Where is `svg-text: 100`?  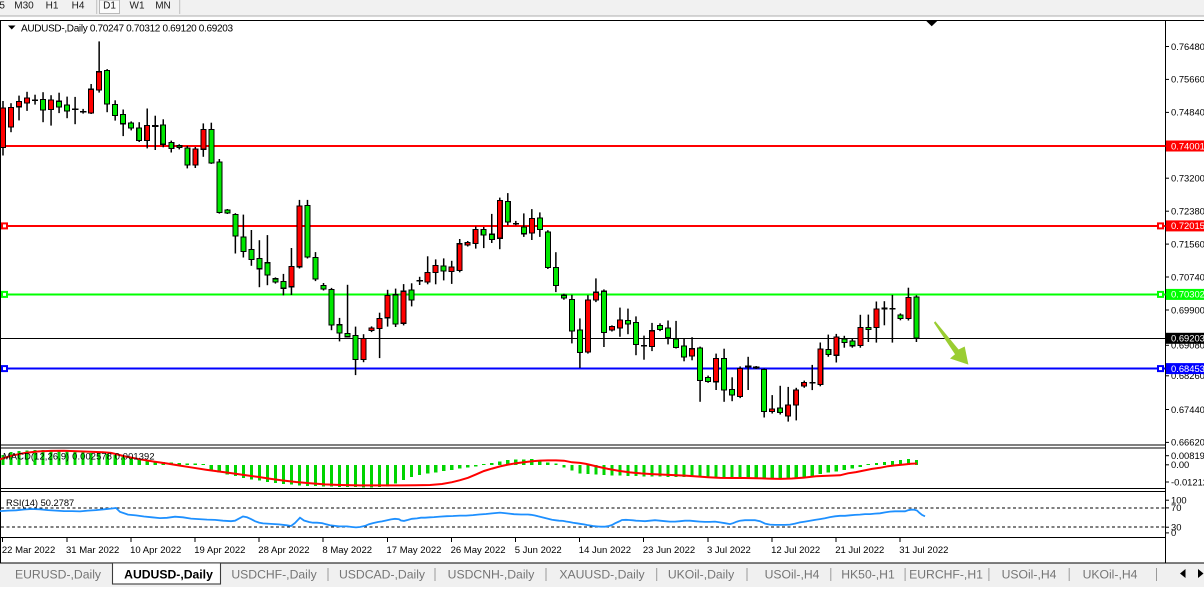
svg-text: 100 is located at coordinates (1179, 500).